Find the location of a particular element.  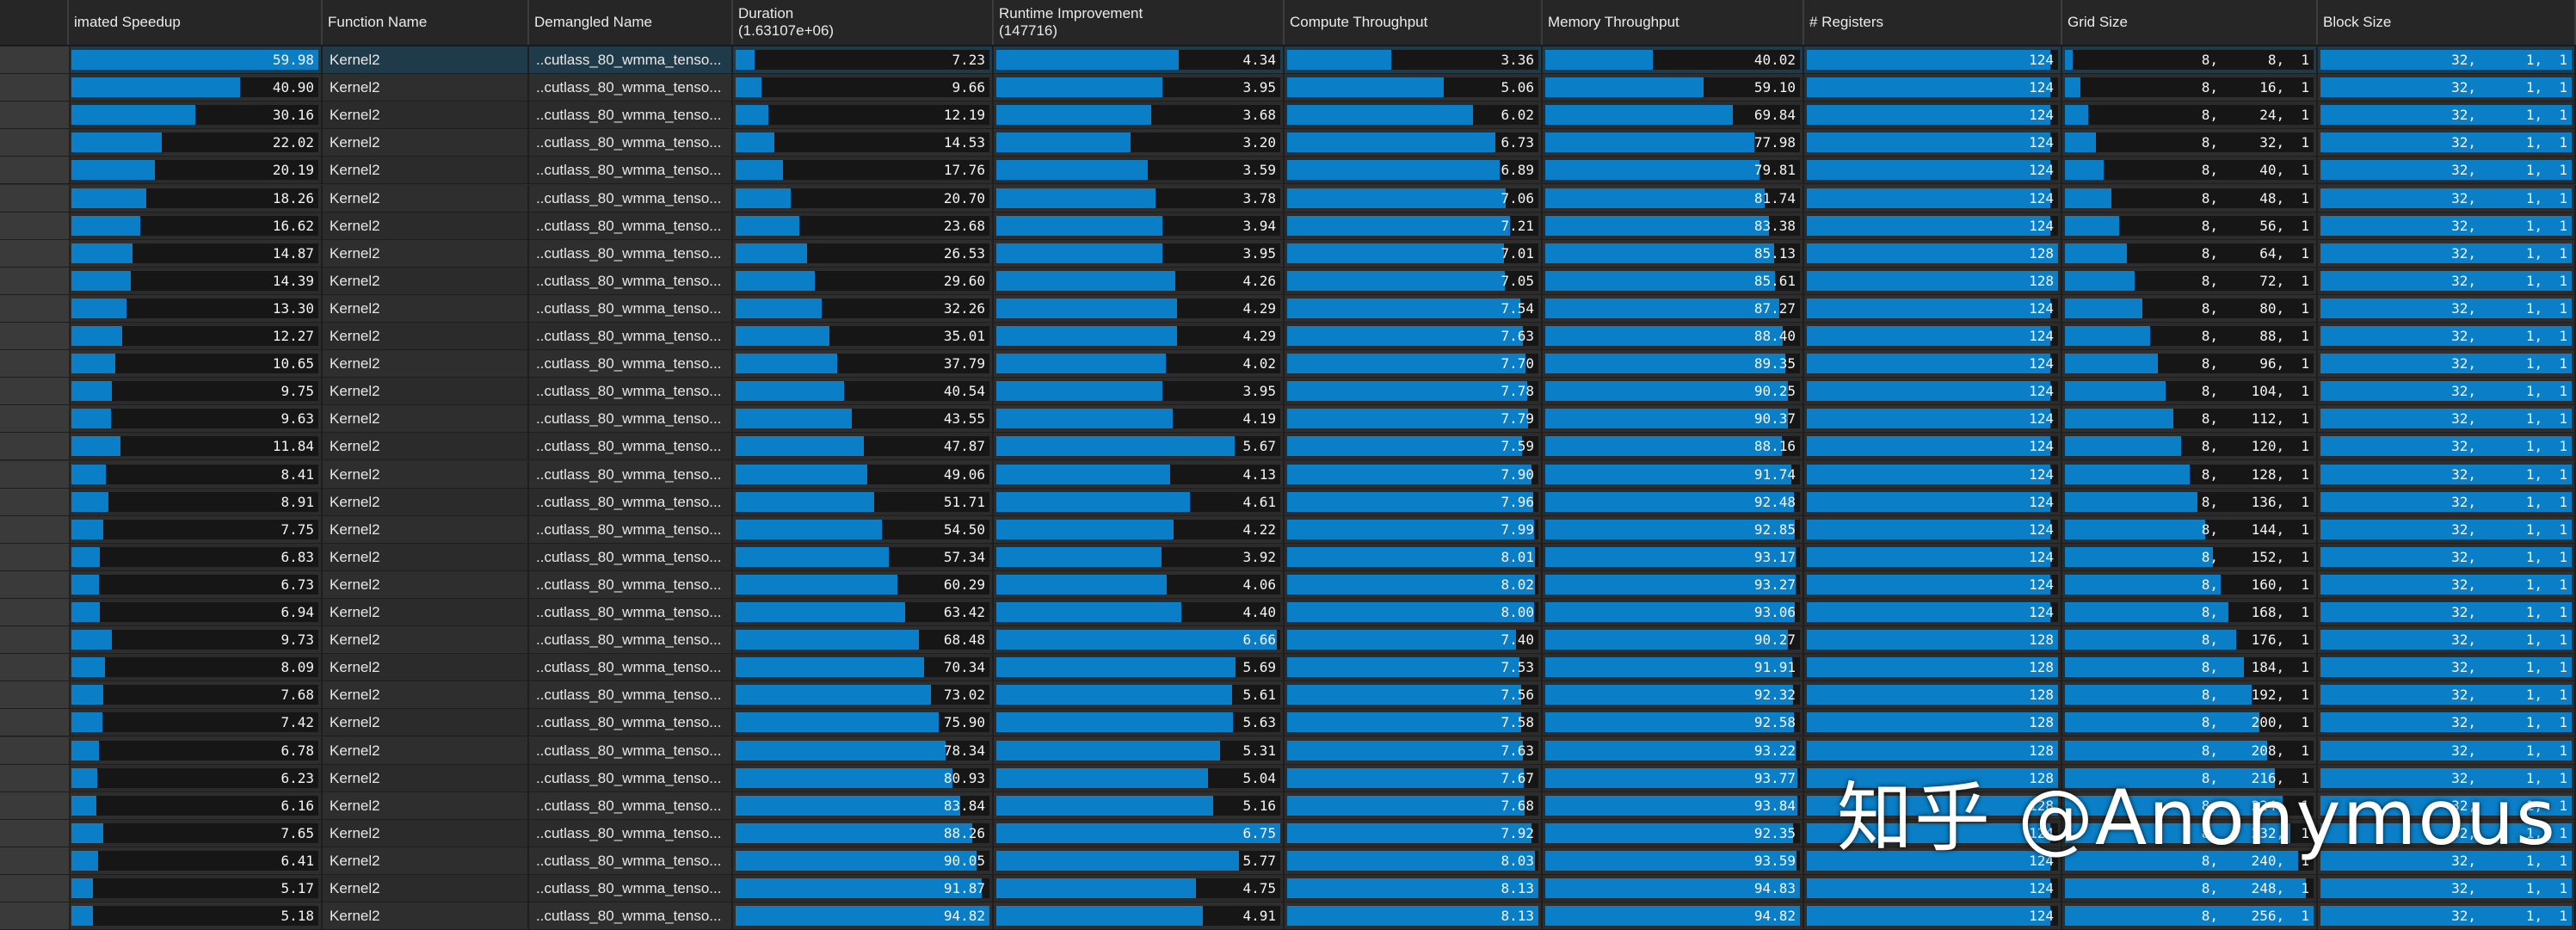

cell-grid: 8, 56, 1 is located at coordinates (2190, 225).